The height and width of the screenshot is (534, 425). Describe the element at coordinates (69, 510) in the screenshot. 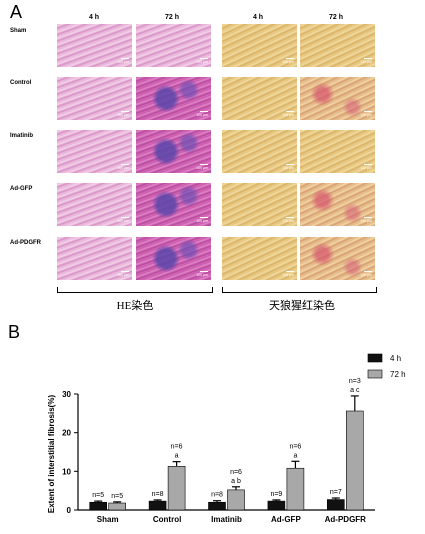

I see `y-tick-label: 0` at that location.